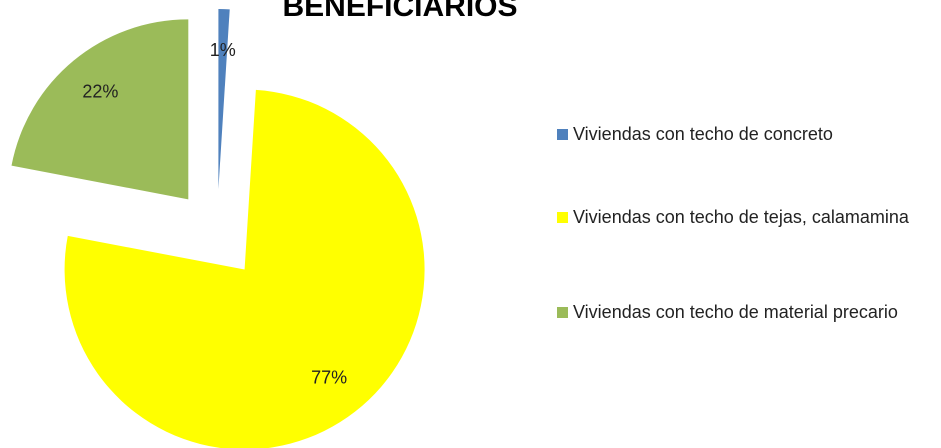 This screenshot has width=941, height=448. I want to click on legend-label: Viviendas con techo de material precario, so click(735, 312).